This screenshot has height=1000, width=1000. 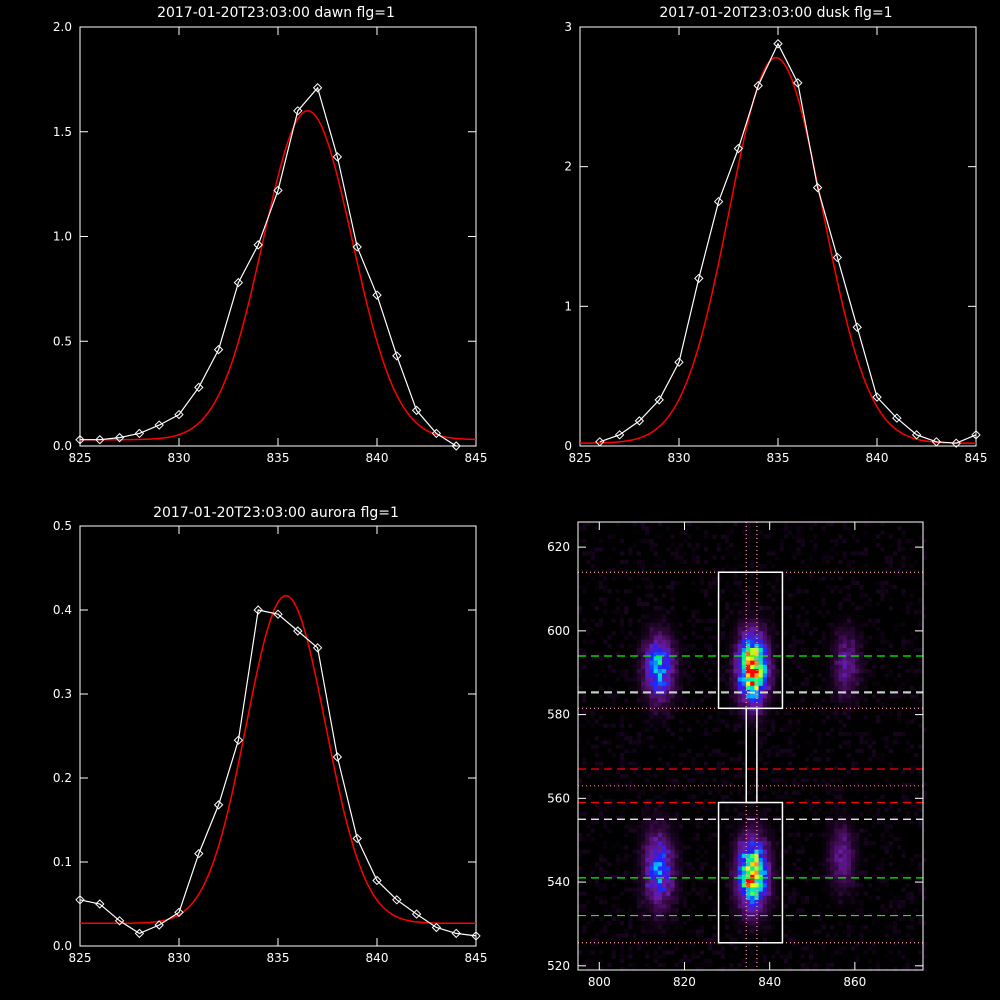 I want to click on dusk-xtick-label: 835, so click(x=778, y=458).